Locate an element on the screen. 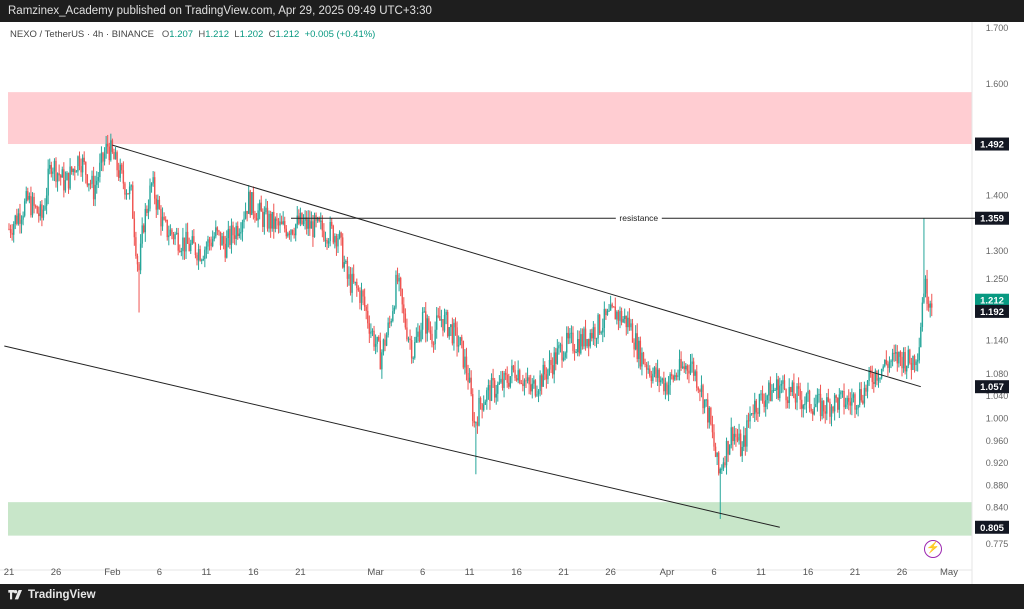 This screenshot has height=609, width=1024. price-tag is located at coordinates (992, 144).